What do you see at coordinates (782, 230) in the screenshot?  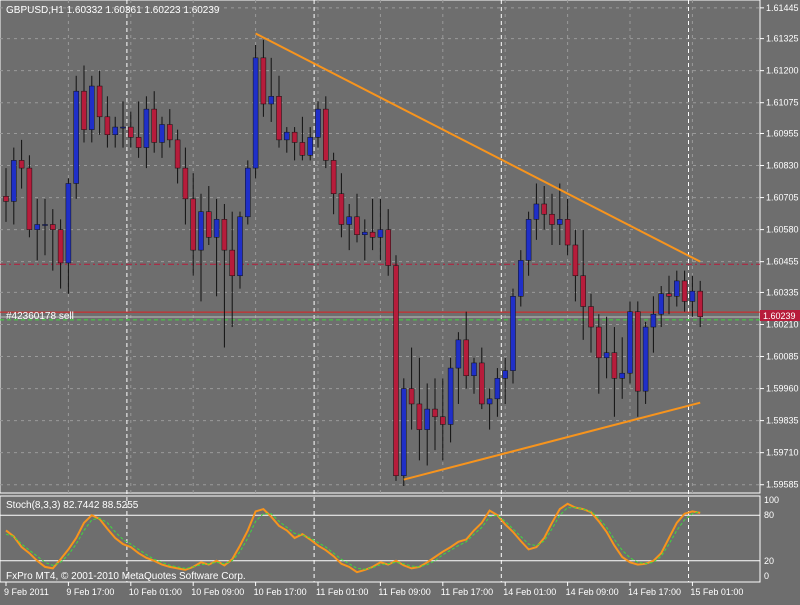 I see `y-tick-label: 1.60580` at bounding box center [782, 230].